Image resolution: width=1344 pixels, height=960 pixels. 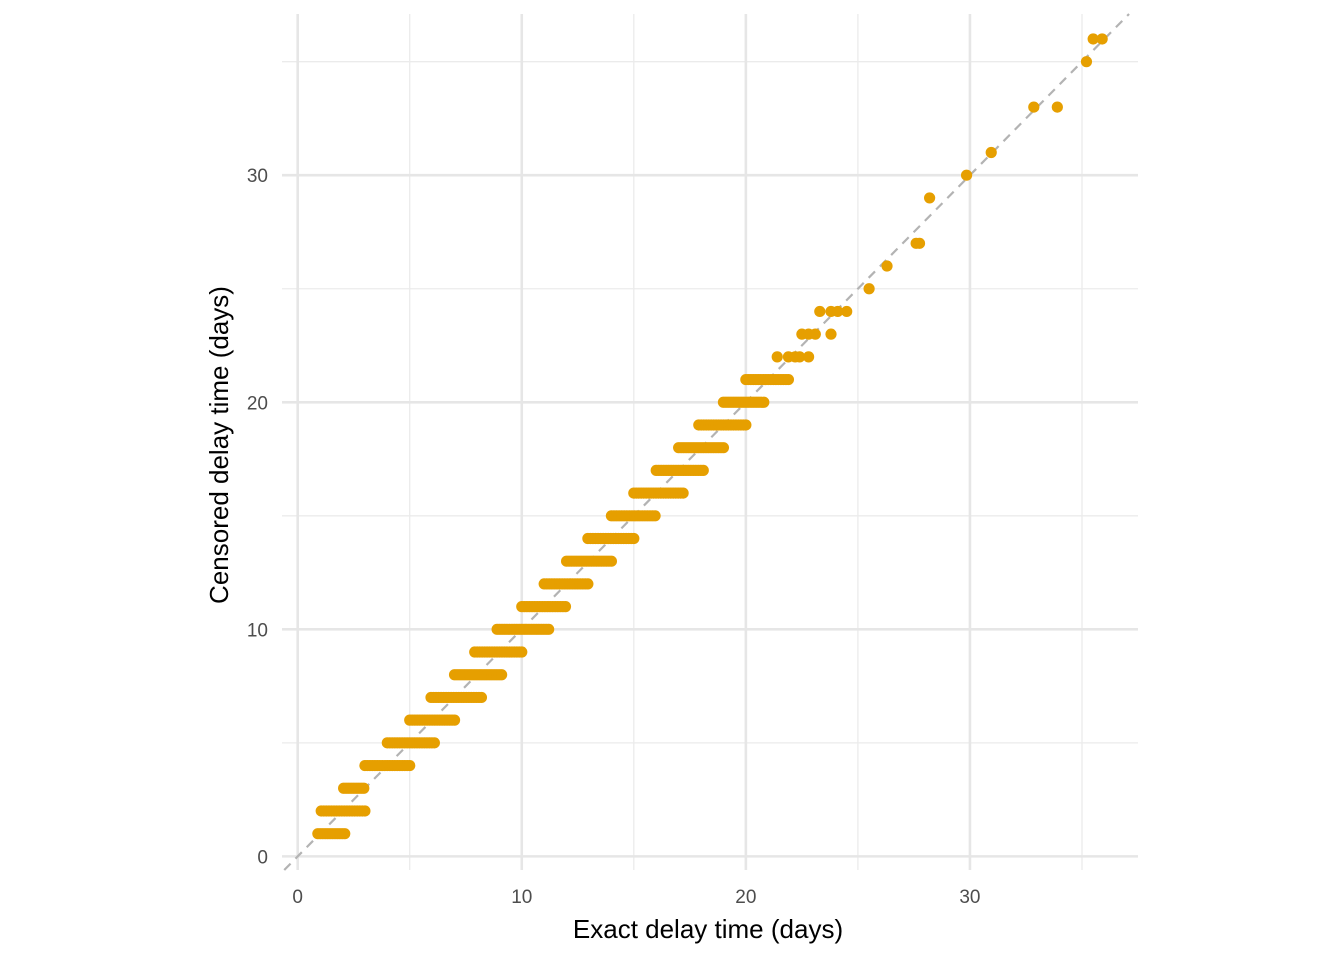 I want to click on x-axis-title: Exact delay time (days), so click(x=708, y=929).